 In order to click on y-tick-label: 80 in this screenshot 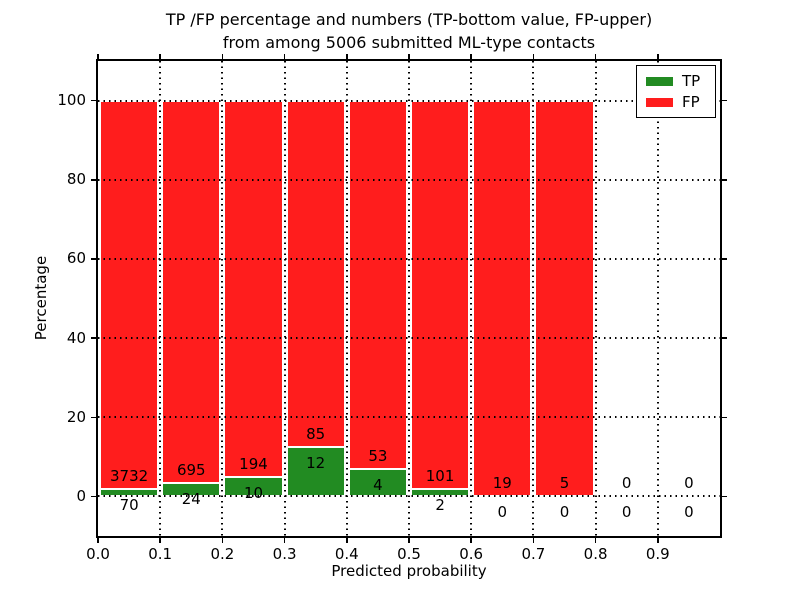, I will do `click(76, 179)`.